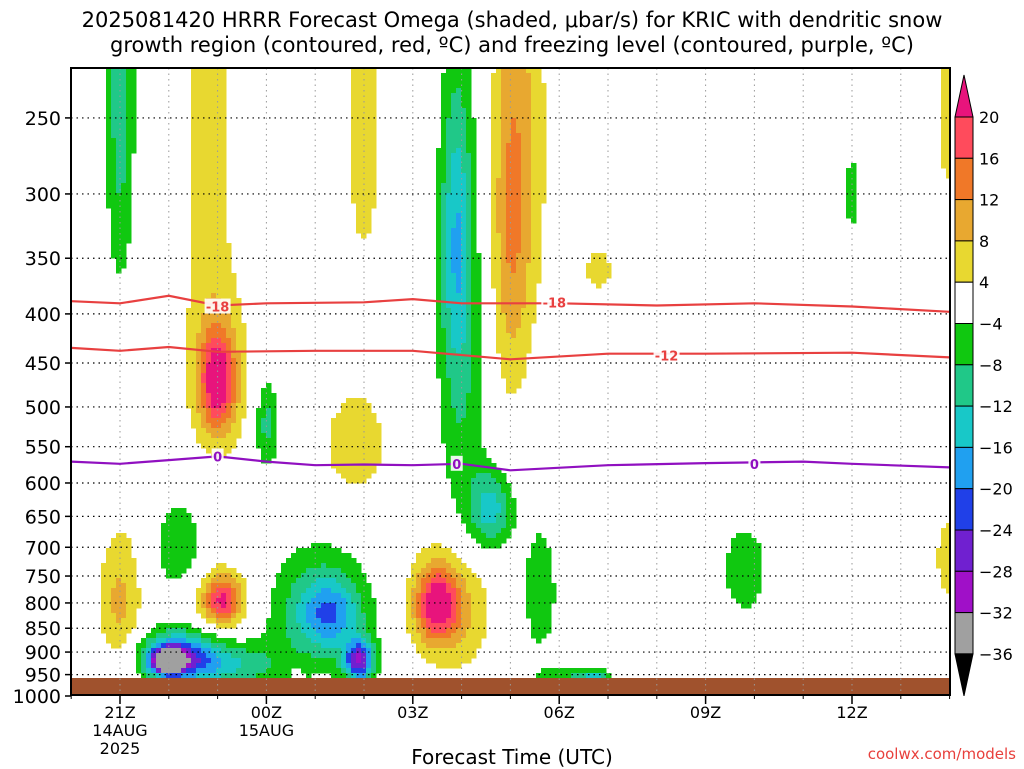 This screenshot has height=769, width=1024. Describe the element at coordinates (510, 463) in the screenshot. I see `contour-line` at that location.